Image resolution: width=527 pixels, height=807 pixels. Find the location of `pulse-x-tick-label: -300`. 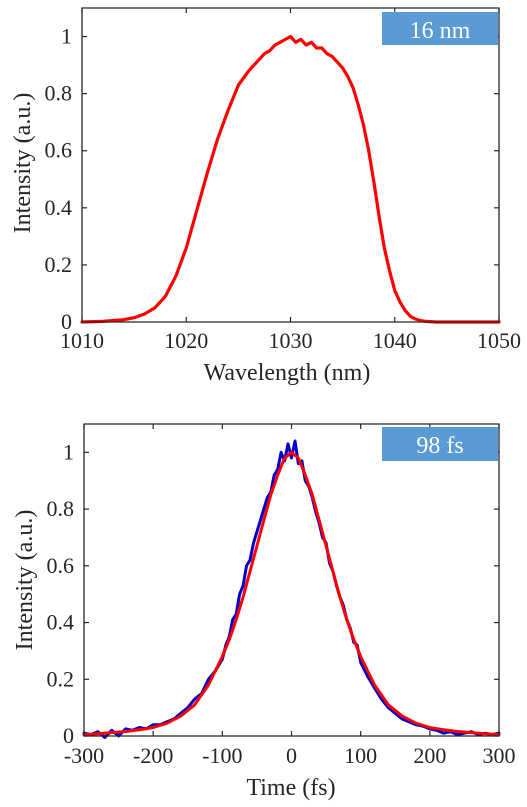

pulse-x-tick-label: -300 is located at coordinates (84, 755).